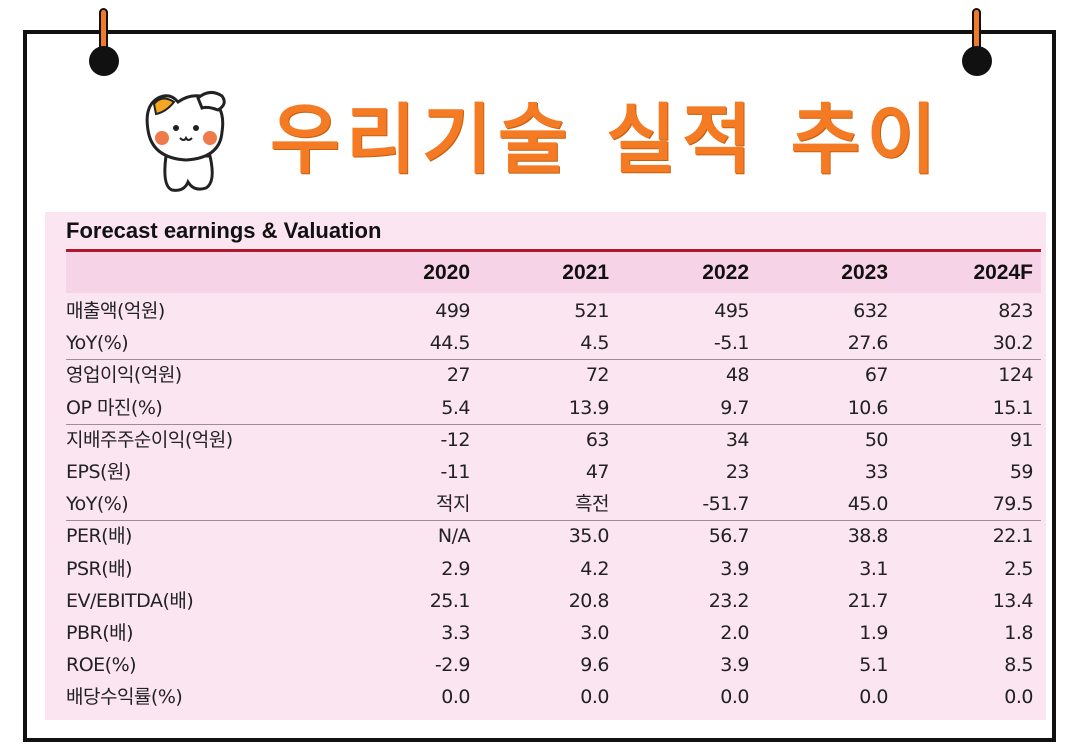 The height and width of the screenshot is (755, 1080). I want to click on table-cell: N/A, so click(454, 536).